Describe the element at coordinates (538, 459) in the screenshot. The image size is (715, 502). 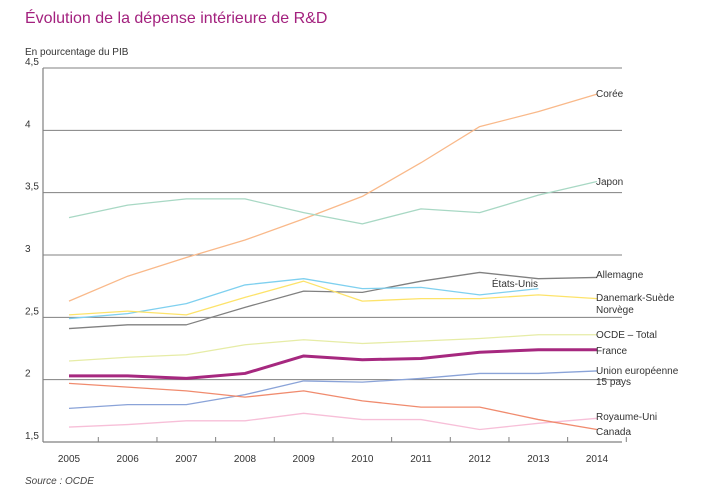
I see `x-tick-label: 2013` at that location.